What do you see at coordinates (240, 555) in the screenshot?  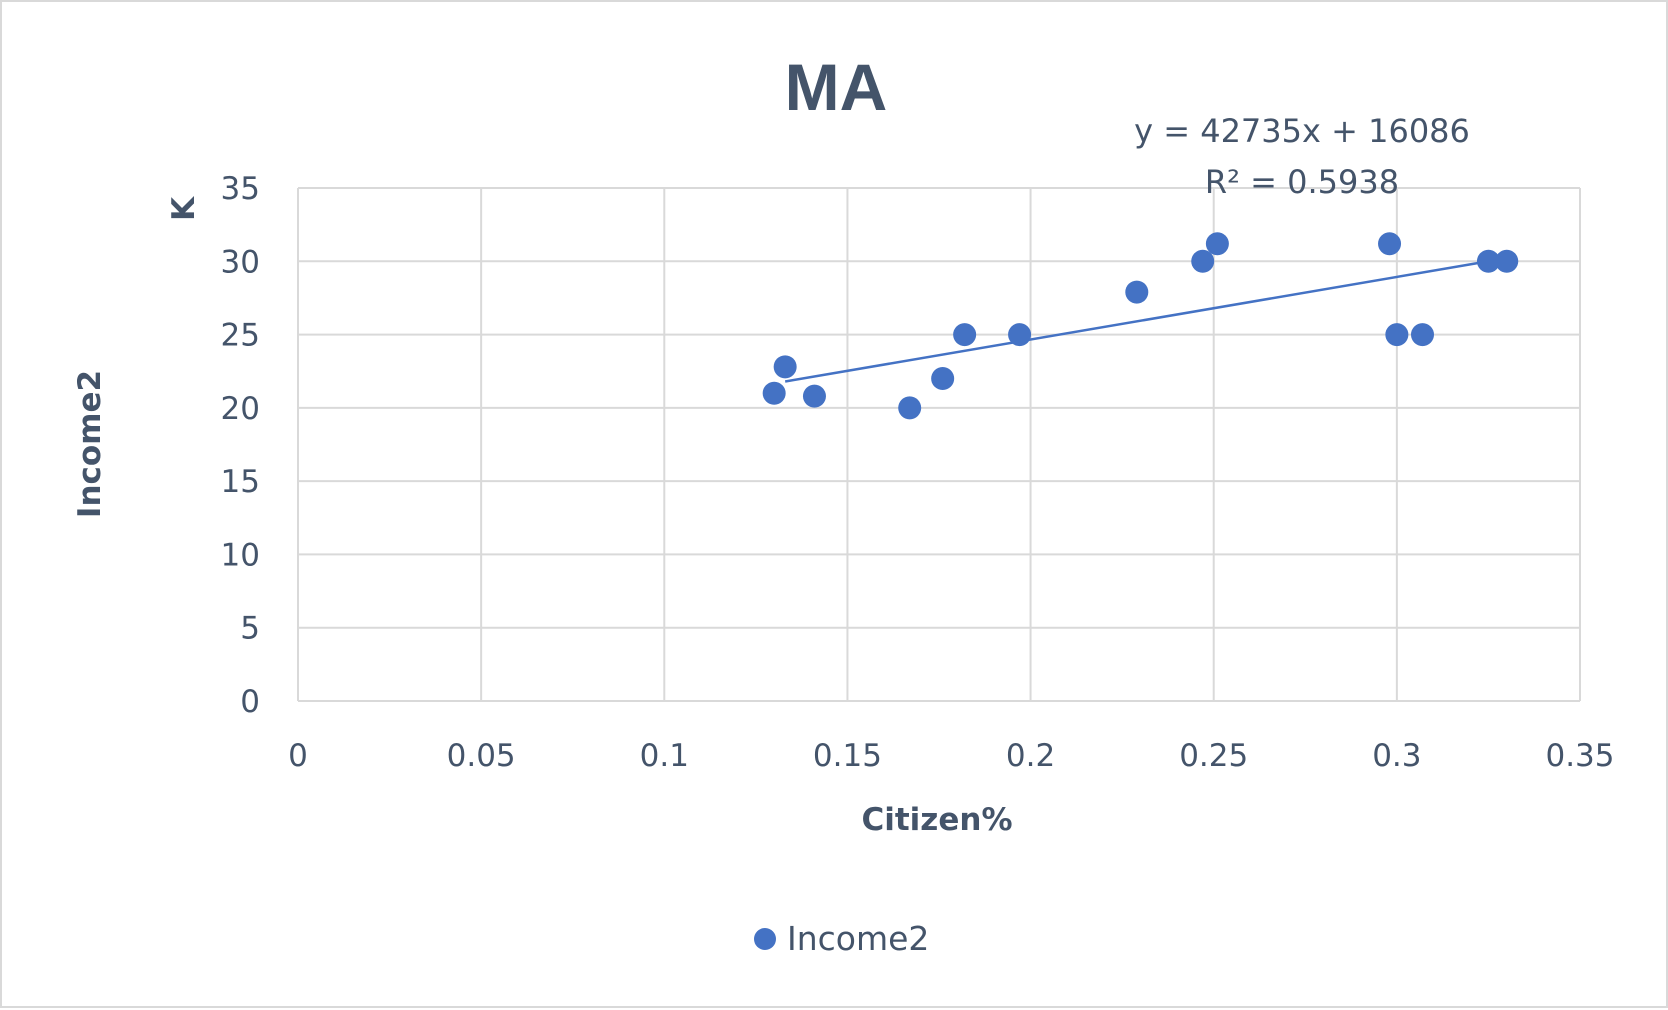 I see `y-tick-label: 10` at bounding box center [240, 555].